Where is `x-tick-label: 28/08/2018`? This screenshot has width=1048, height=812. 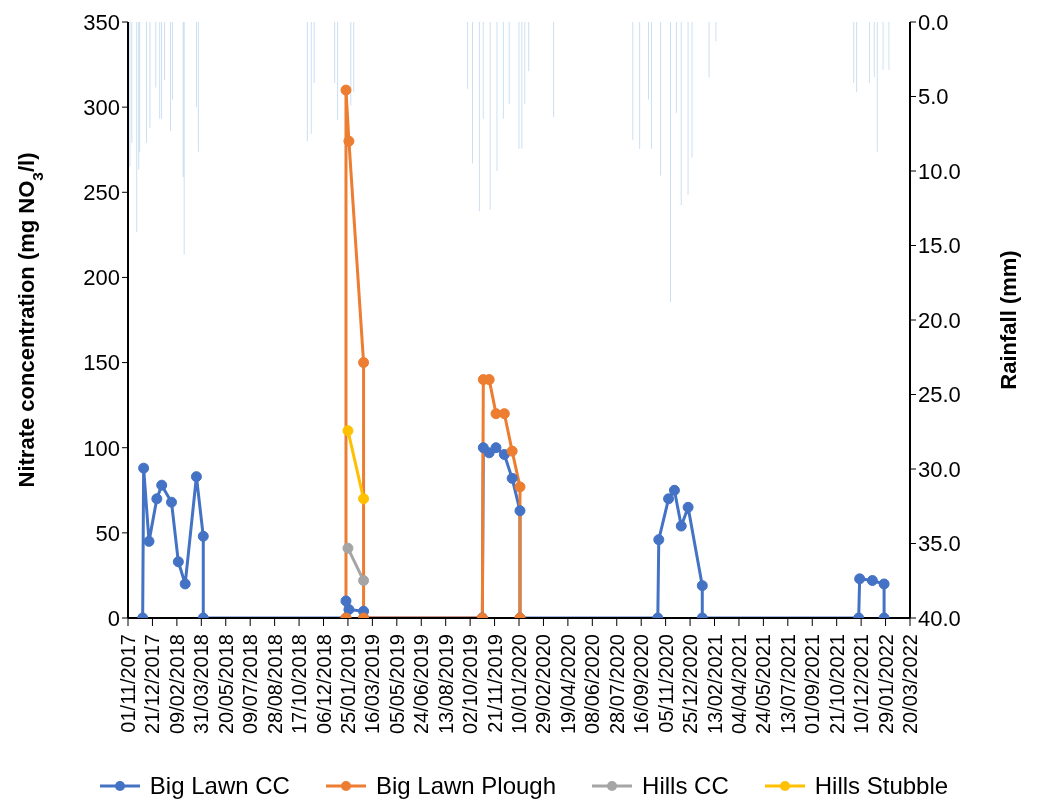 x-tick-label: 28/08/2018 is located at coordinates (274, 684).